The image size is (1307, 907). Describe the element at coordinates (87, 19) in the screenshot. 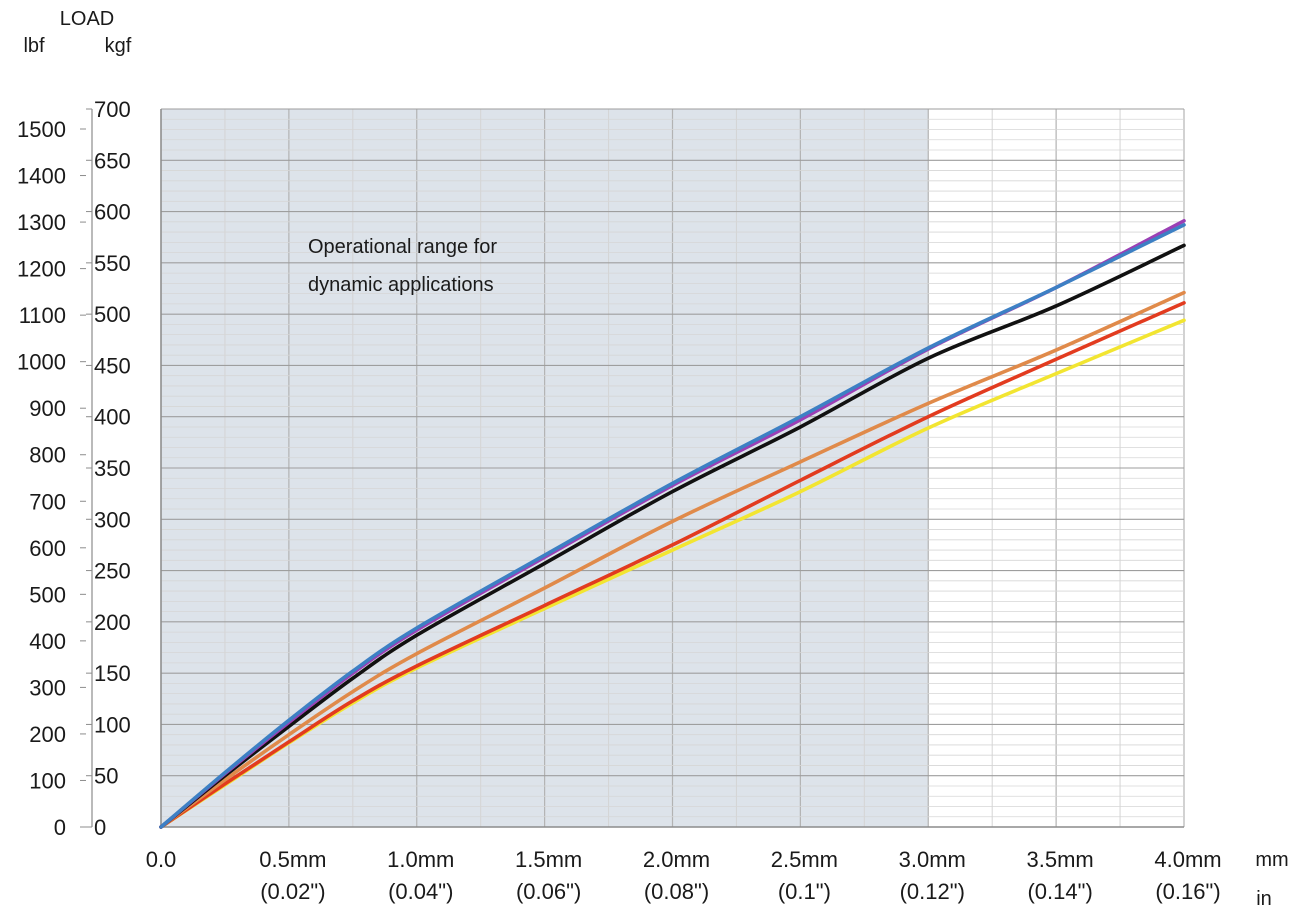

I see `y-axis-title: LOAD` at that location.